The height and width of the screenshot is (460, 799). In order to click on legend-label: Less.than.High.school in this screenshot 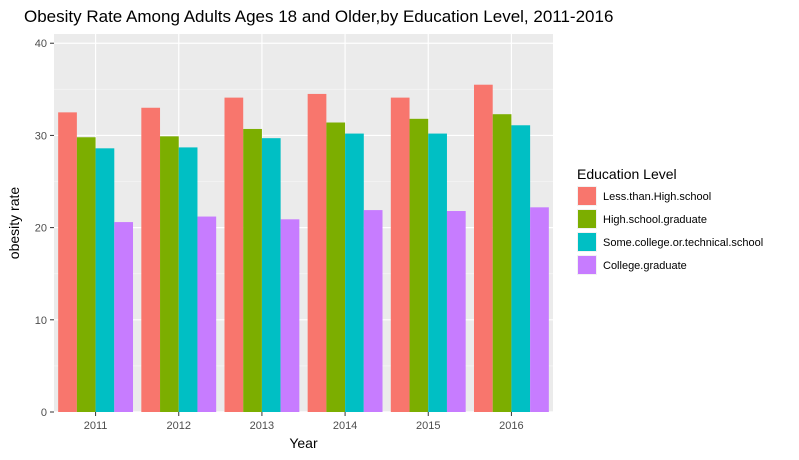, I will do `click(657, 197)`.